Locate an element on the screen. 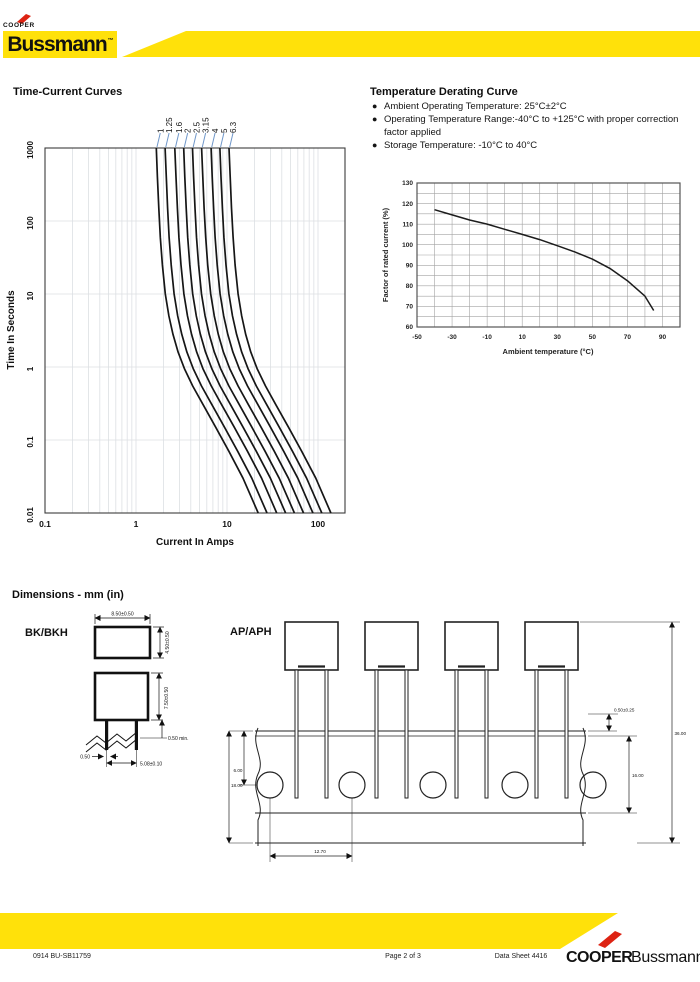  bk-break-zigzag is located at coordinates (111, 738).